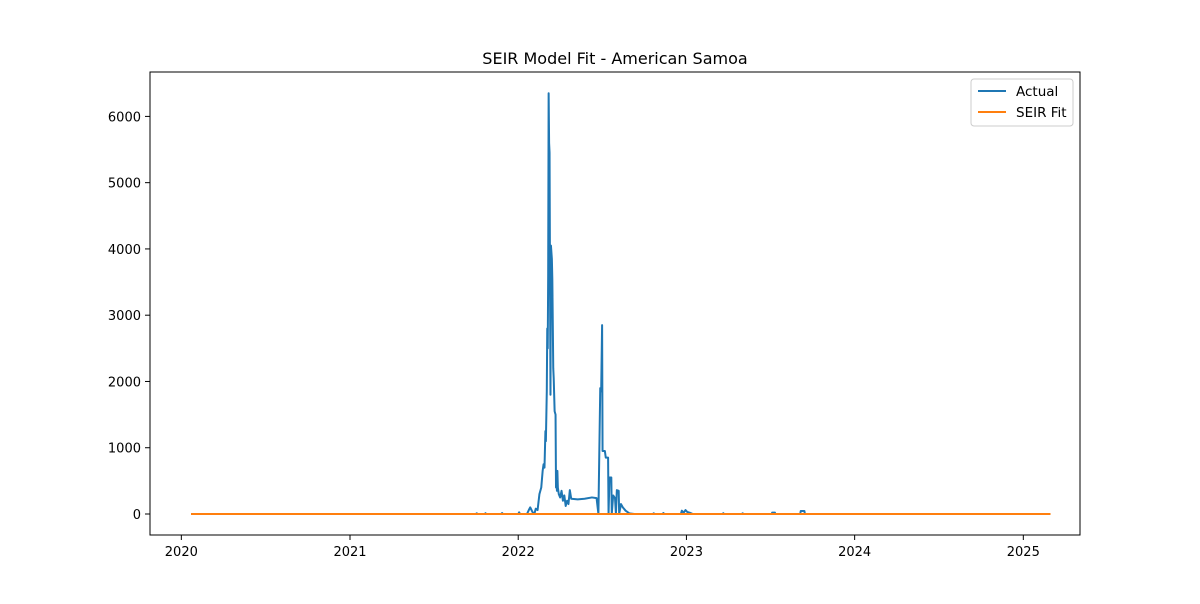 The height and width of the screenshot is (604, 1200). Describe the element at coordinates (349, 552) in the screenshot. I see `x-tick-label: 2021` at that location.